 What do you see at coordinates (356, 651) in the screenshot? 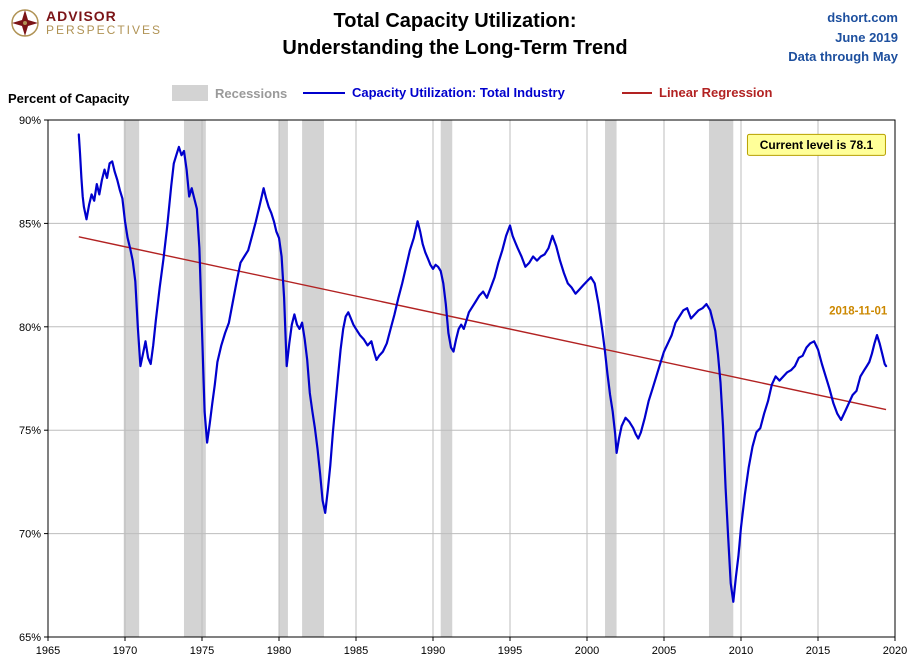
I see `x-tick-label: 1985` at bounding box center [356, 651].